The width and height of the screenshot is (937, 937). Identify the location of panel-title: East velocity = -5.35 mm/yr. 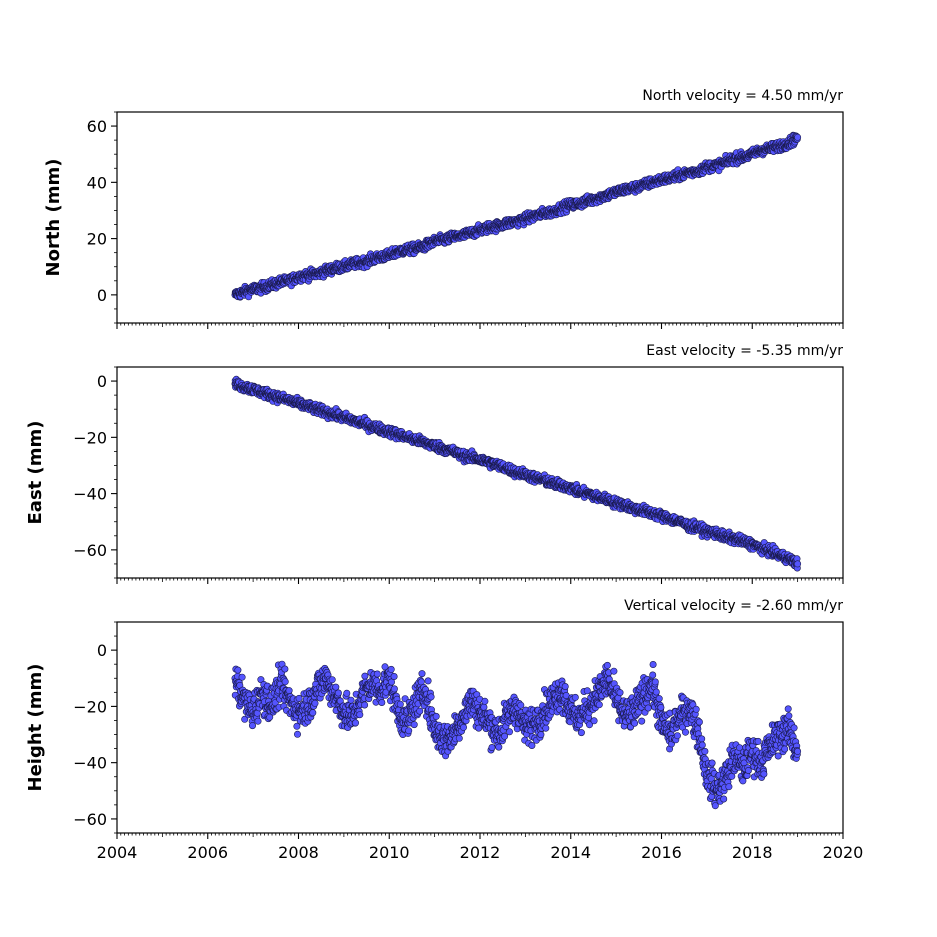
(744, 351).